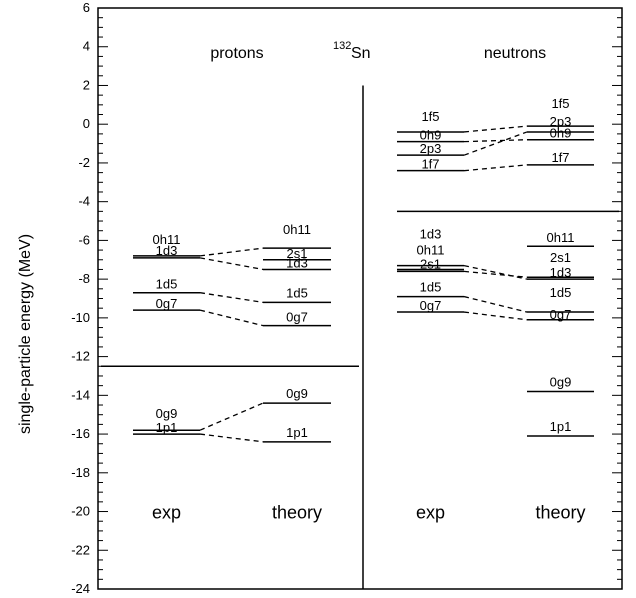 The height and width of the screenshot is (598, 636). Describe the element at coordinates (430, 513) in the screenshot. I see `n-exp-column-label: exp` at that location.